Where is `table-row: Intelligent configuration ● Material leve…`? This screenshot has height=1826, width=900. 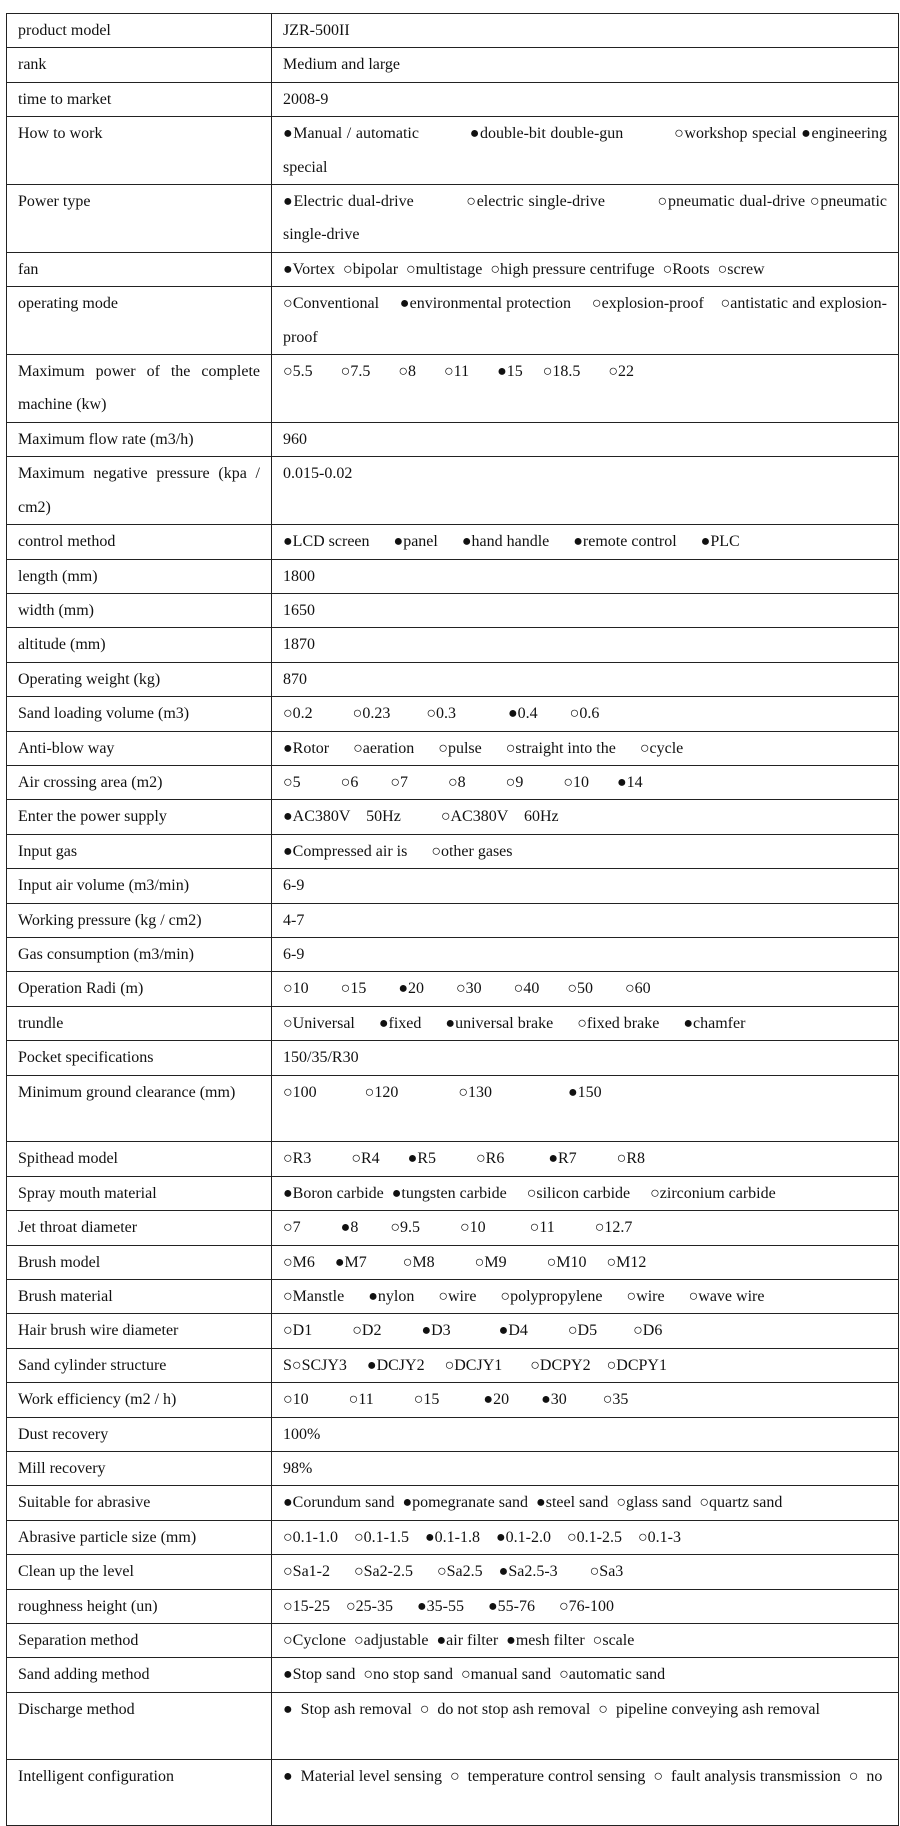 table-row: Intelligent configuration ● Material leve… is located at coordinates (452, 1792).